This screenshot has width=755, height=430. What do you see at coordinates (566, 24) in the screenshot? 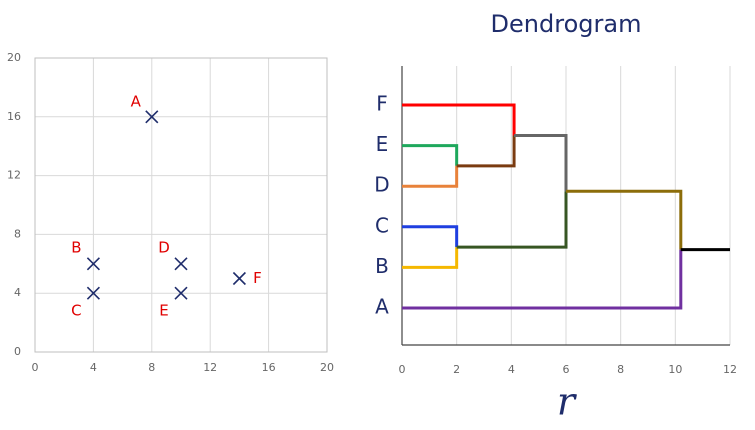
I see `chart-title: Dendrogram` at bounding box center [566, 24].